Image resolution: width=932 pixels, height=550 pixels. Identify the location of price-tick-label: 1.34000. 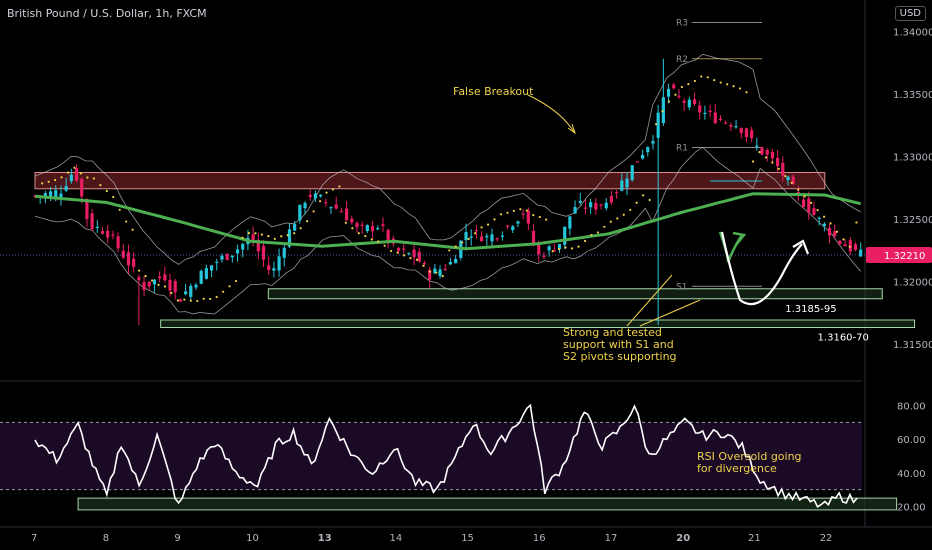
(912, 32).